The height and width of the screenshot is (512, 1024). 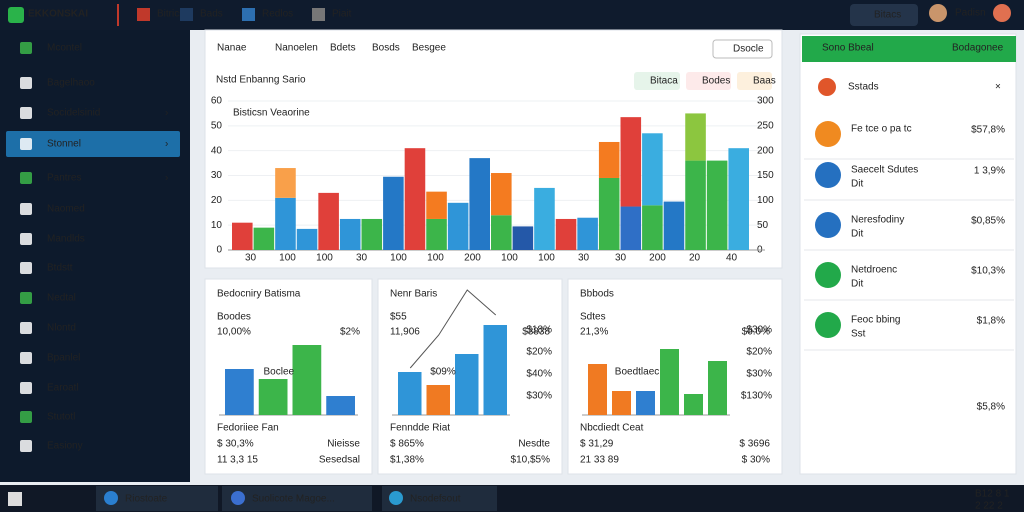 What do you see at coordinates (716, 81) in the screenshot?
I see `filter-label: Bodes` at bounding box center [716, 81].